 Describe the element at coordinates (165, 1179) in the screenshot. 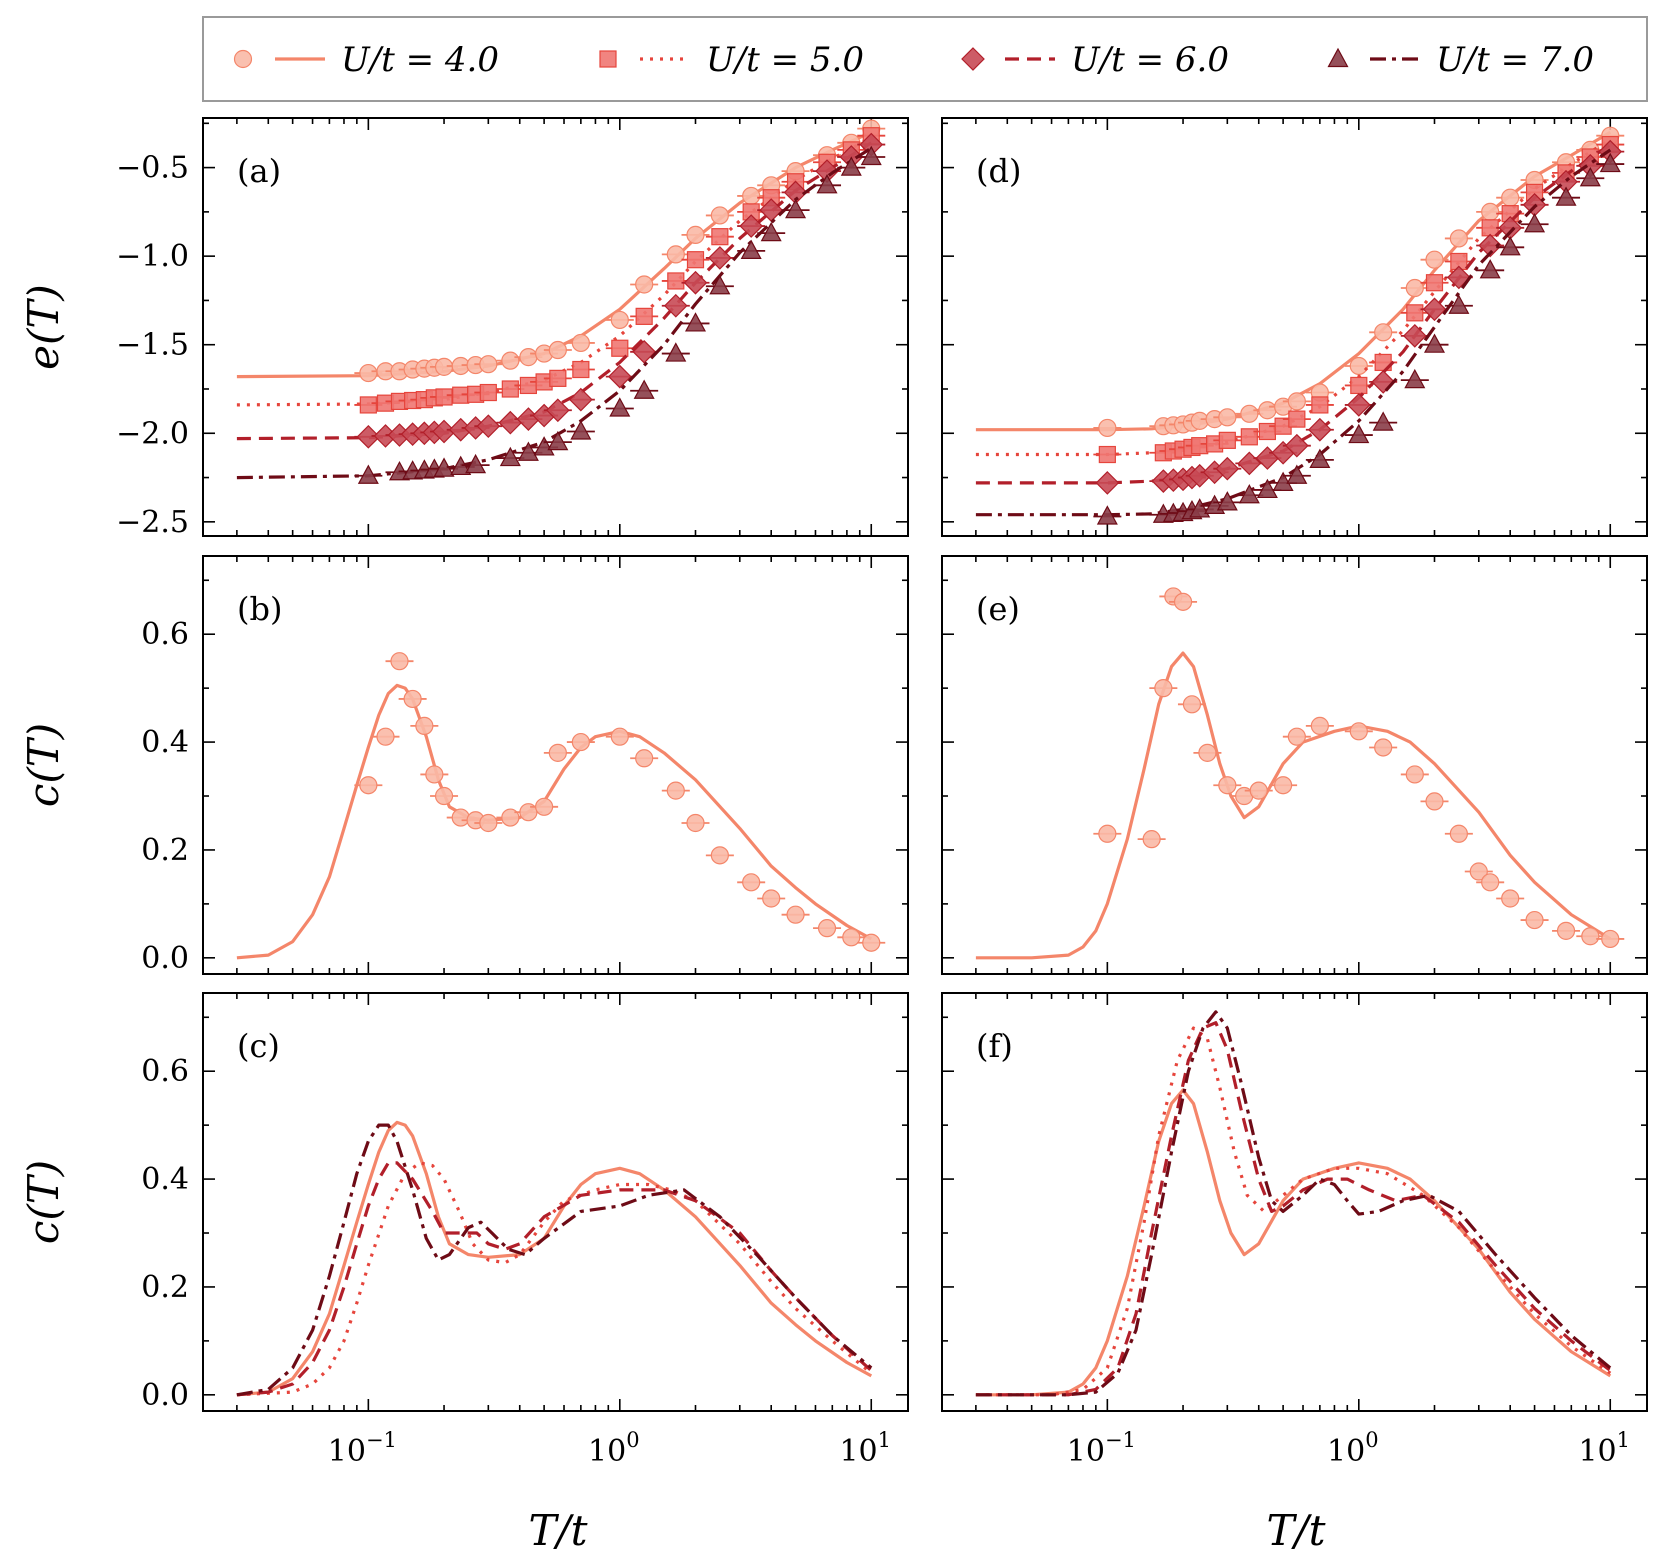

I see `y-tick-label: 0.4` at that location.